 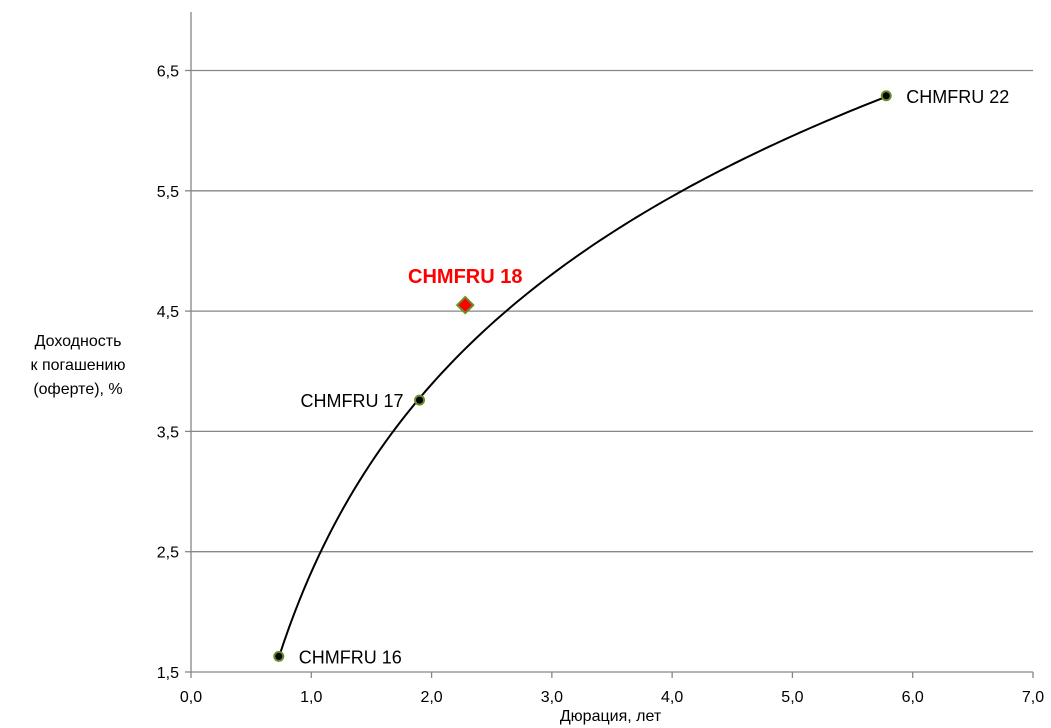 I want to click on x-tick-label: 6,0, so click(x=913, y=697).